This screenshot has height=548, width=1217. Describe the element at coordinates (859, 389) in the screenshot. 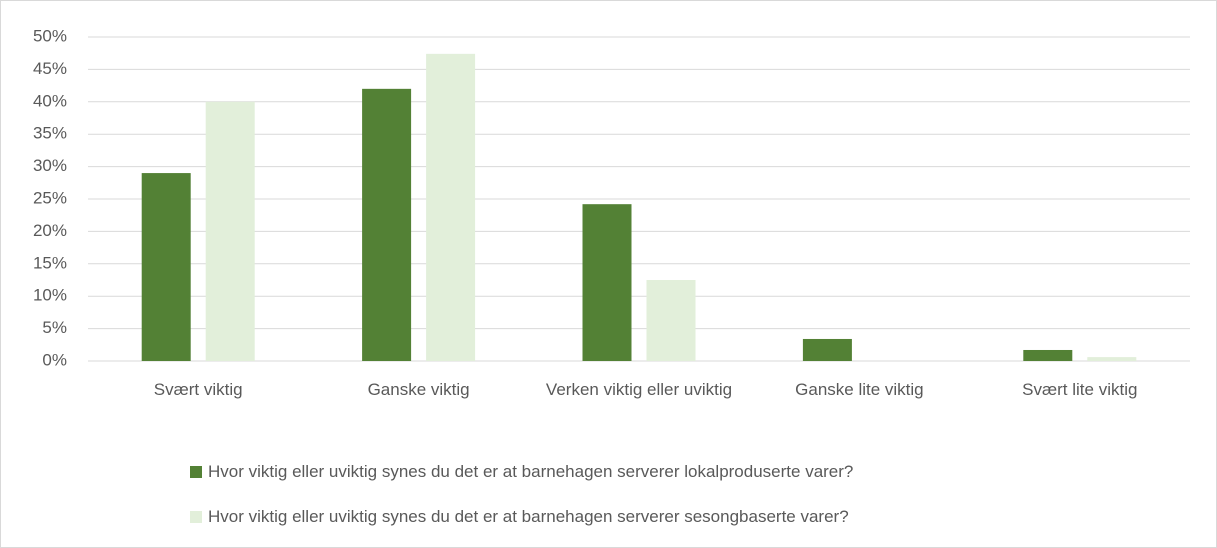

I see `x-tick-label: Ganske lite viktig` at that location.